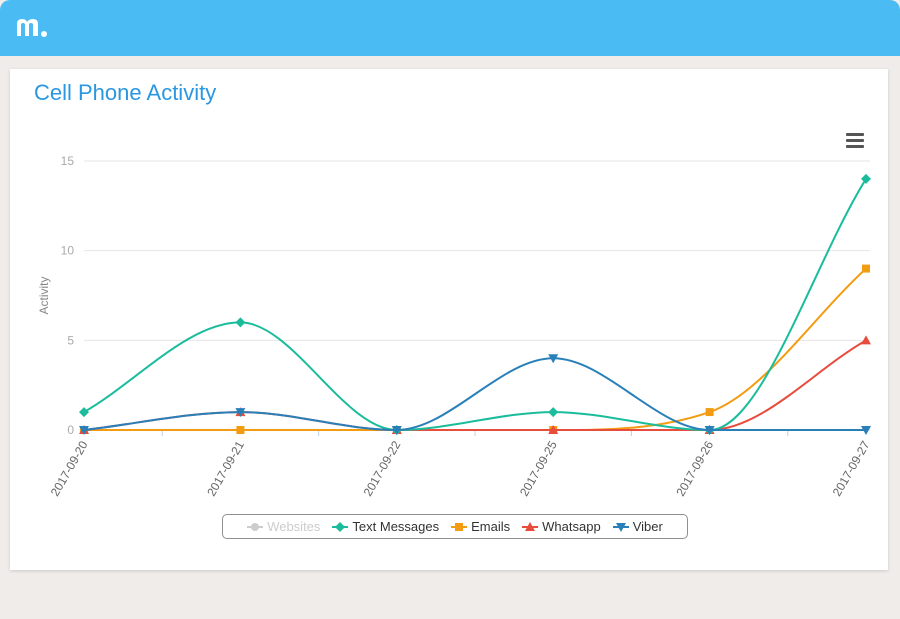 The width and height of the screenshot is (900, 619). I want to click on x-tick-label: 2017-09-22, so click(382, 468).